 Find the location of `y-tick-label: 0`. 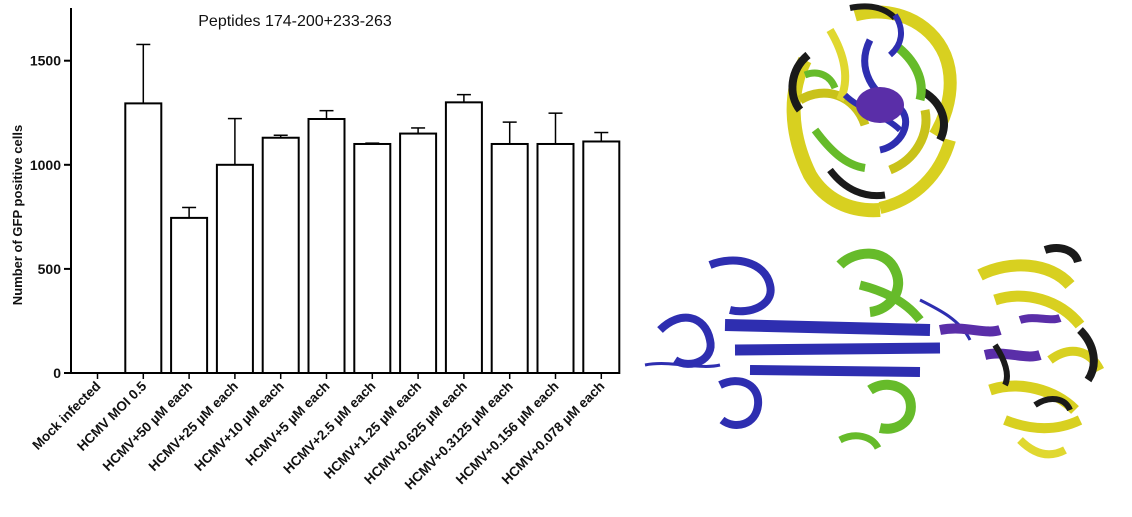

y-tick-label: 0 is located at coordinates (57, 373).